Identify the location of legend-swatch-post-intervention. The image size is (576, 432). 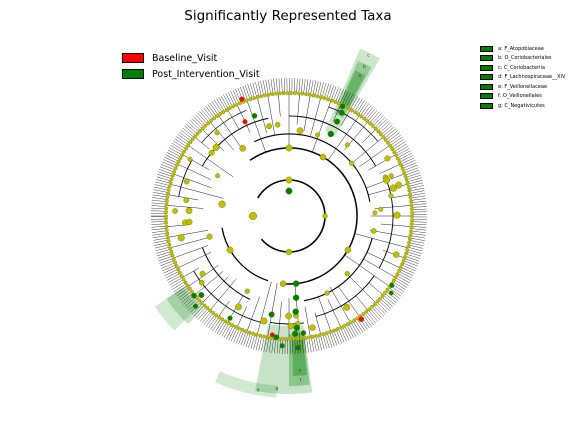
(133, 74).